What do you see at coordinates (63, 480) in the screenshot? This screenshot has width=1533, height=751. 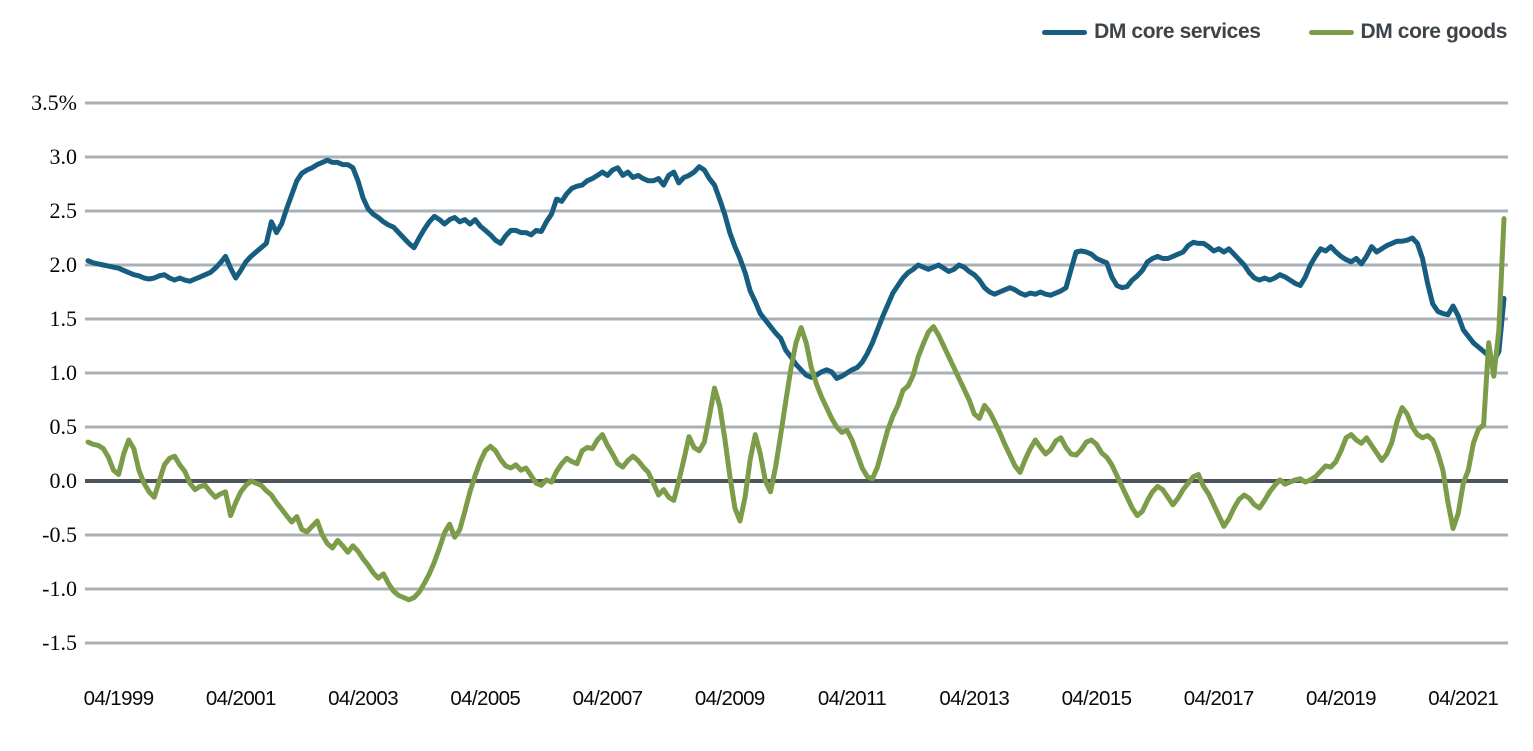 I see `y-tick-label: 0.0` at bounding box center [63, 480].